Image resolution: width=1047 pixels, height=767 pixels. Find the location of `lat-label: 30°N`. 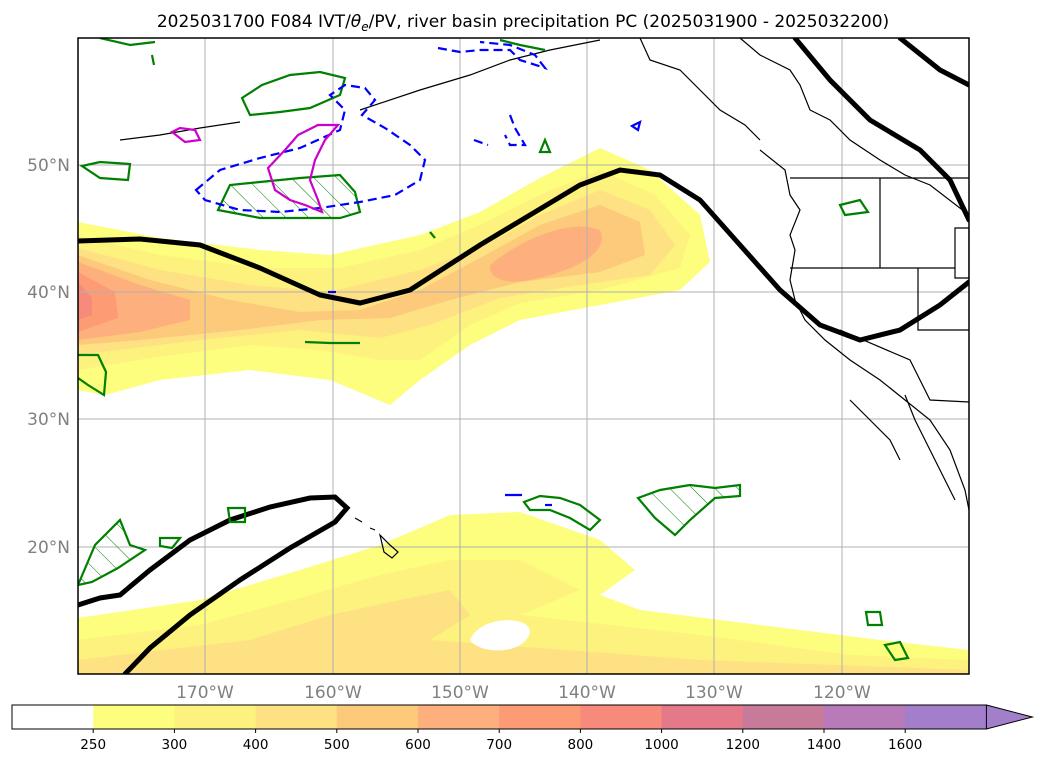

lat-label: 30°N is located at coordinates (48, 420).